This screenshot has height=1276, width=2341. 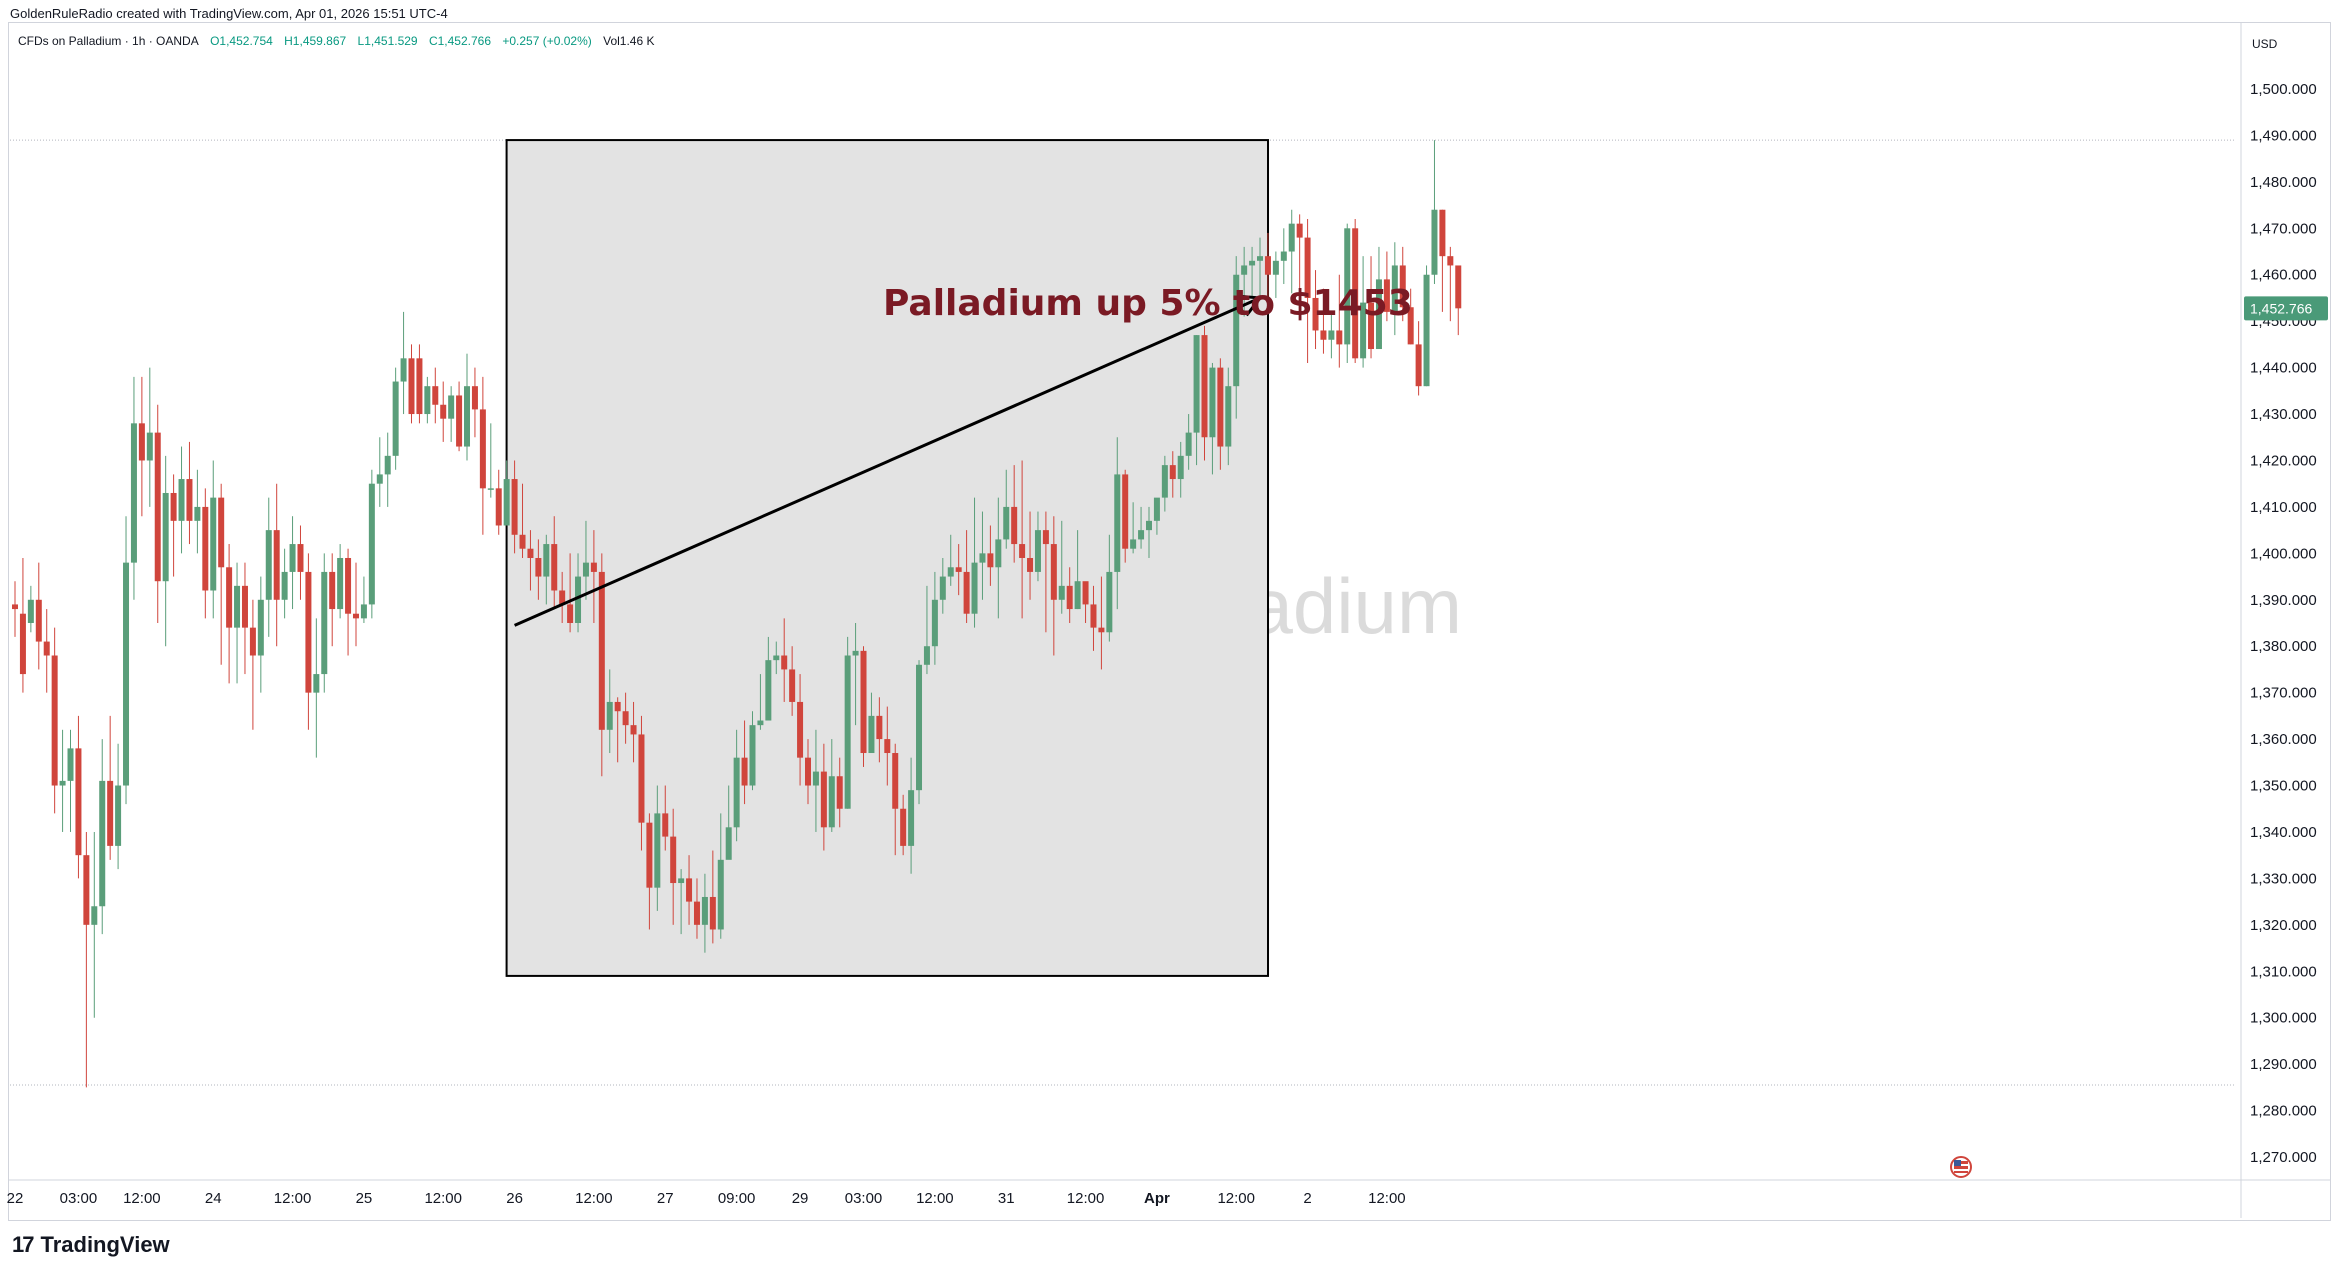 I want to click on tradingview-brand: 17 TradingView, so click(x=91, y=1245).